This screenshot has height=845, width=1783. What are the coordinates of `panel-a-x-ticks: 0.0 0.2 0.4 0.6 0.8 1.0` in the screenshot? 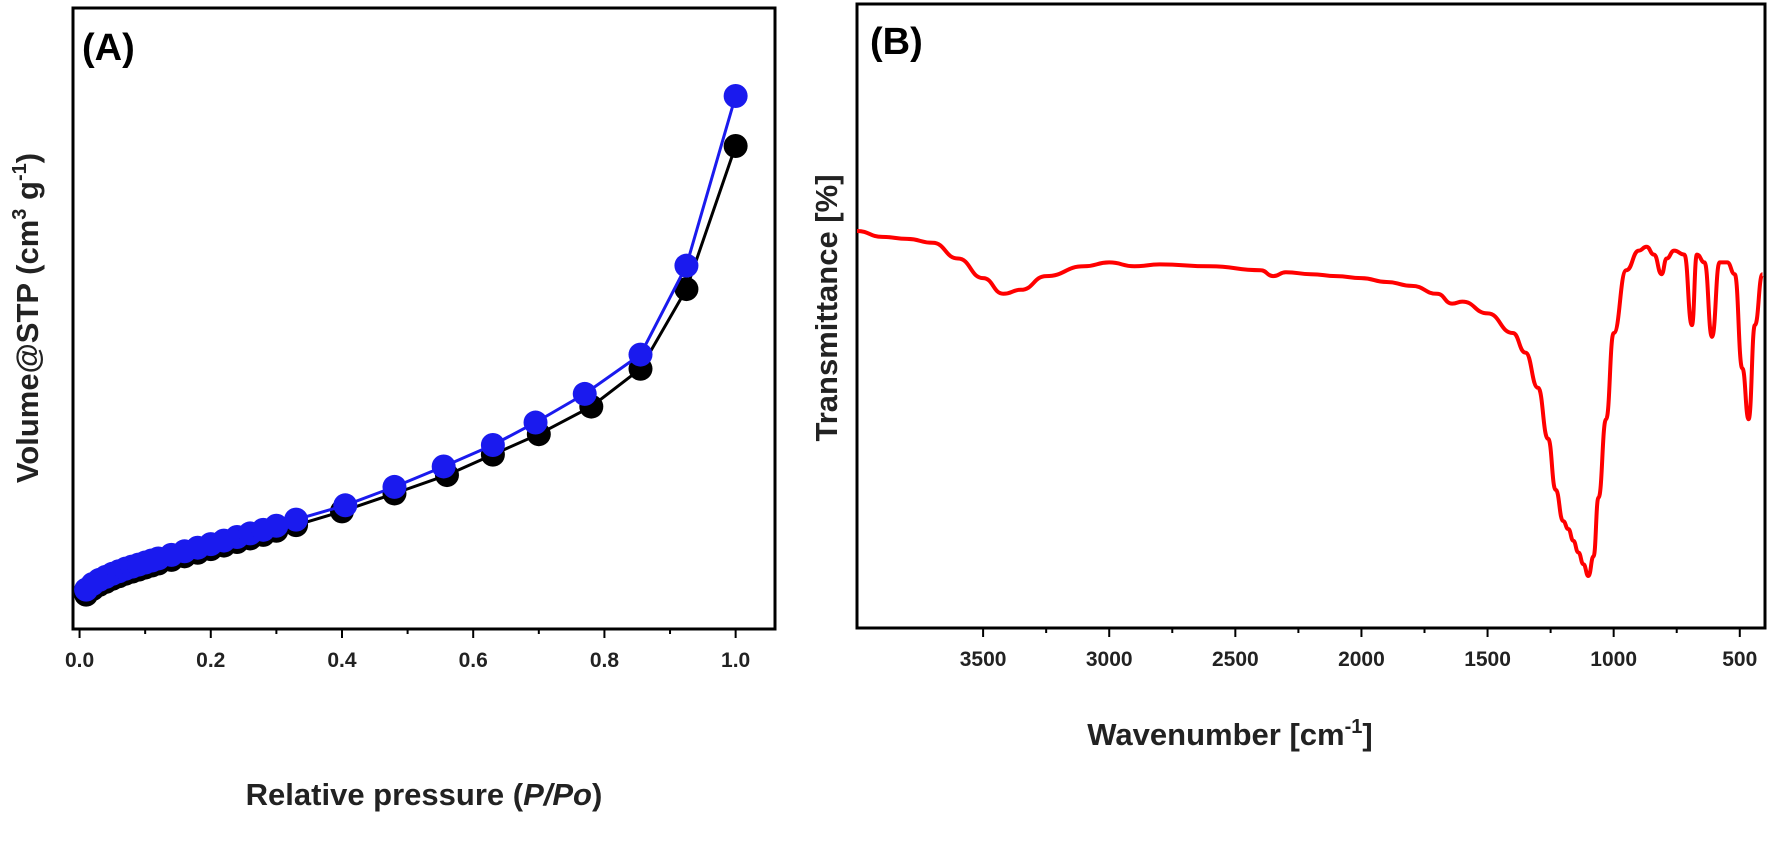 It's located at (407, 650).